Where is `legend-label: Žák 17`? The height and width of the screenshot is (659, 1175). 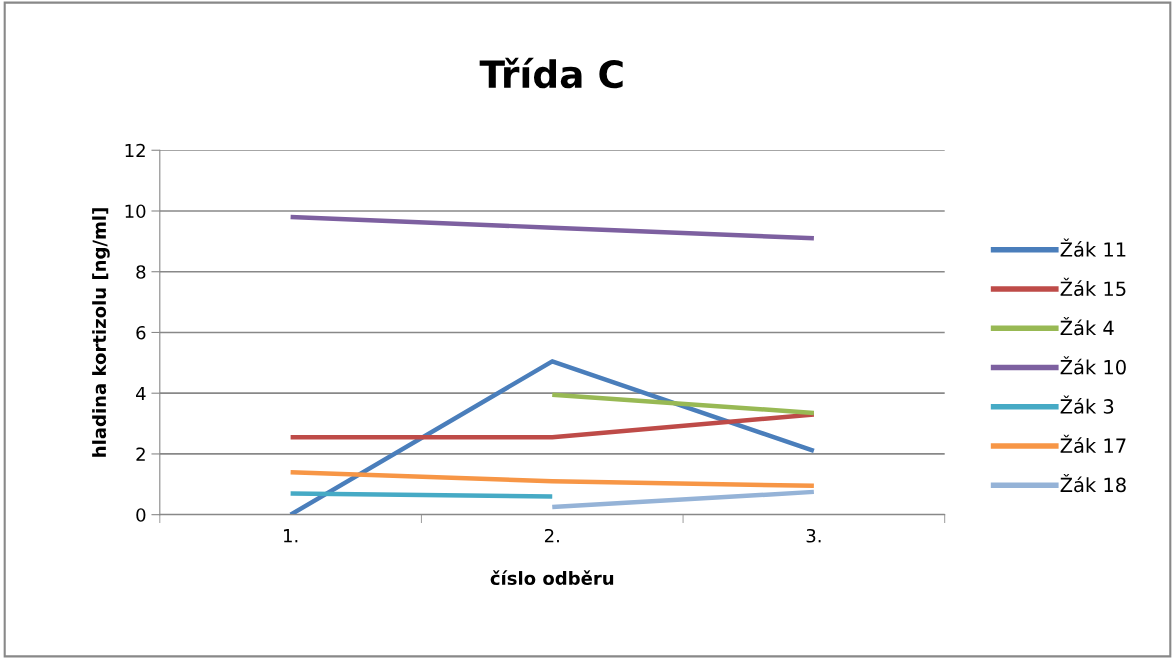
legend-label: Žák 17 is located at coordinates (1093, 444).